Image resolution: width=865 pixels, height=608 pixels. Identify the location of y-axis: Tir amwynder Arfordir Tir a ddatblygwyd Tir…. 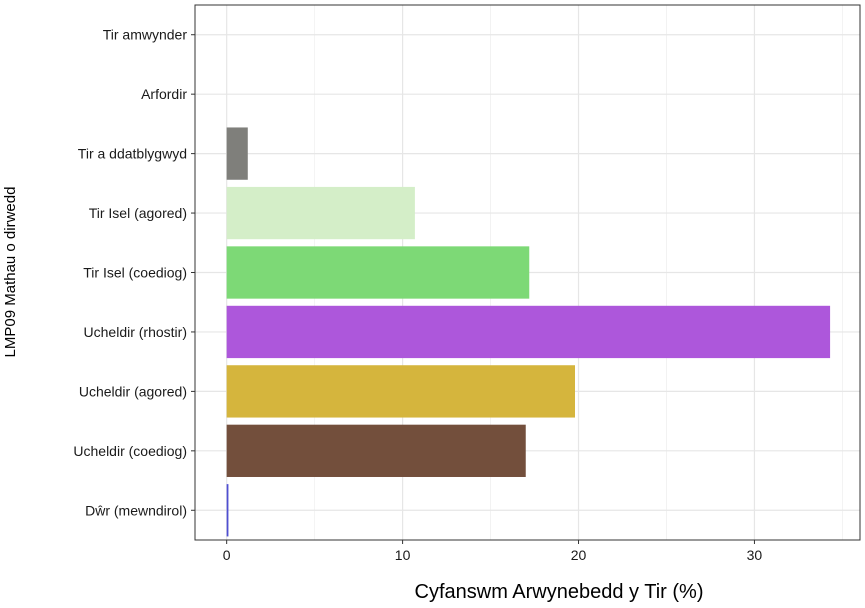
(134, 272).